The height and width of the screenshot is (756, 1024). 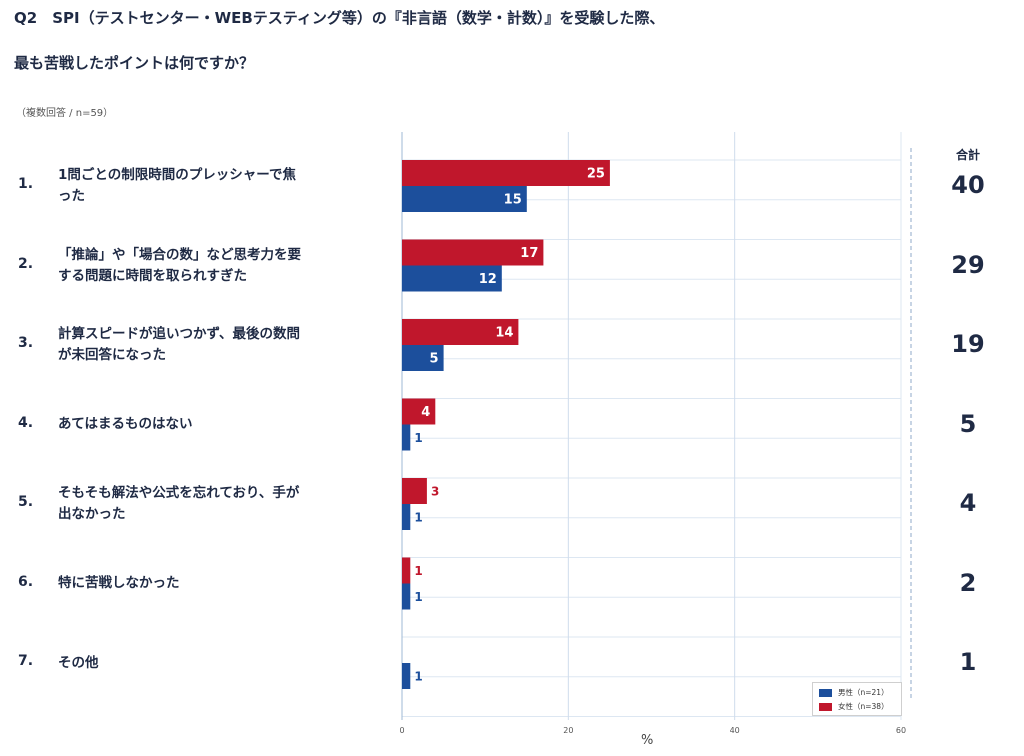 What do you see at coordinates (203, 663) in the screenshot?
I see `question-label: その他` at bounding box center [203, 663].